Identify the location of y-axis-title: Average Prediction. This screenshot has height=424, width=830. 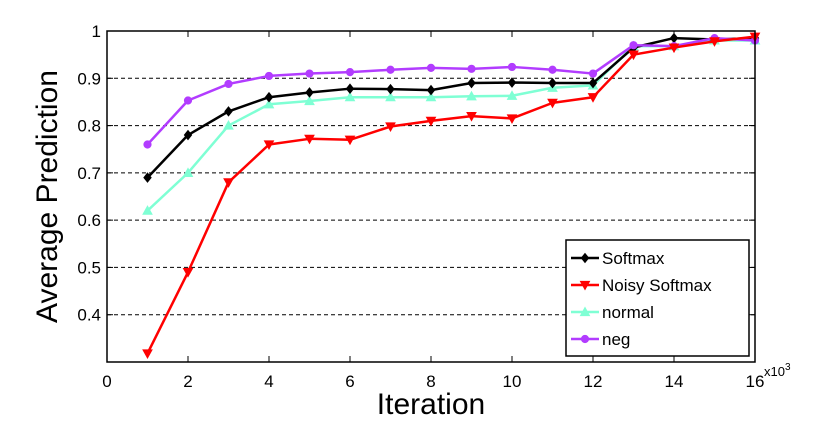
(47, 196).